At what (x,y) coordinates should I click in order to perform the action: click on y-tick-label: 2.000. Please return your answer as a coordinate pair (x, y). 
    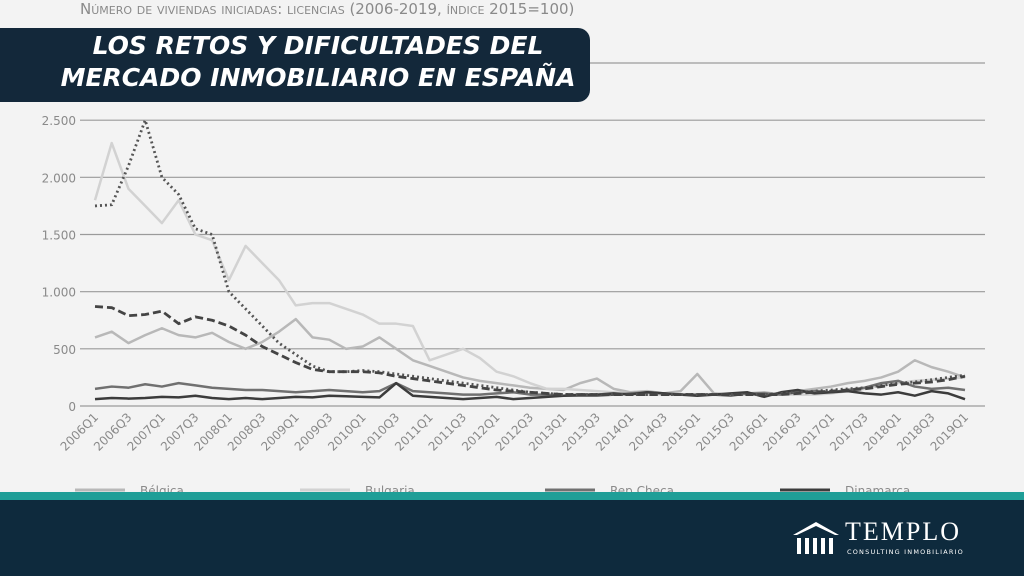
    Looking at the image, I should click on (59, 178).